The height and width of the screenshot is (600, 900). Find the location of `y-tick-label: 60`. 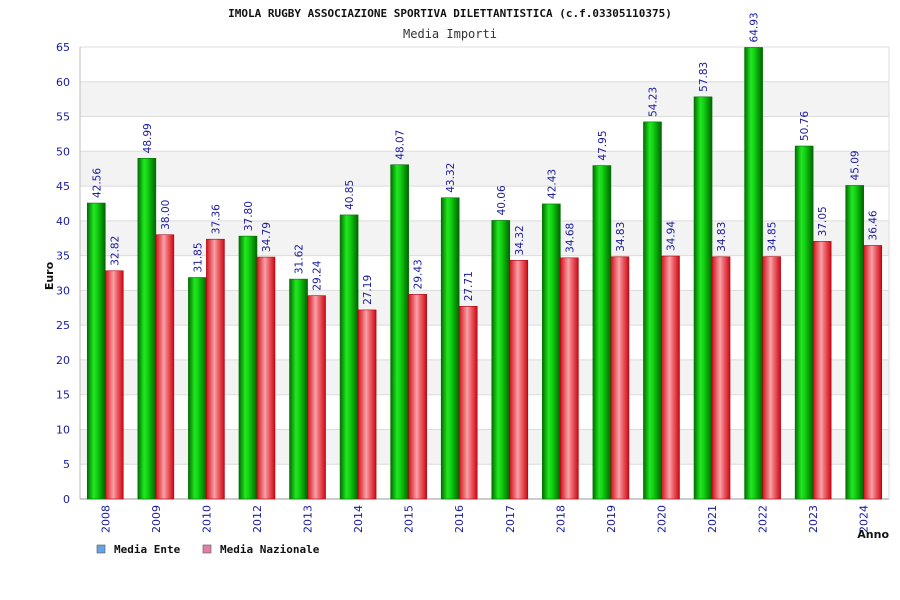

y-tick-label: 60 is located at coordinates (63, 82).